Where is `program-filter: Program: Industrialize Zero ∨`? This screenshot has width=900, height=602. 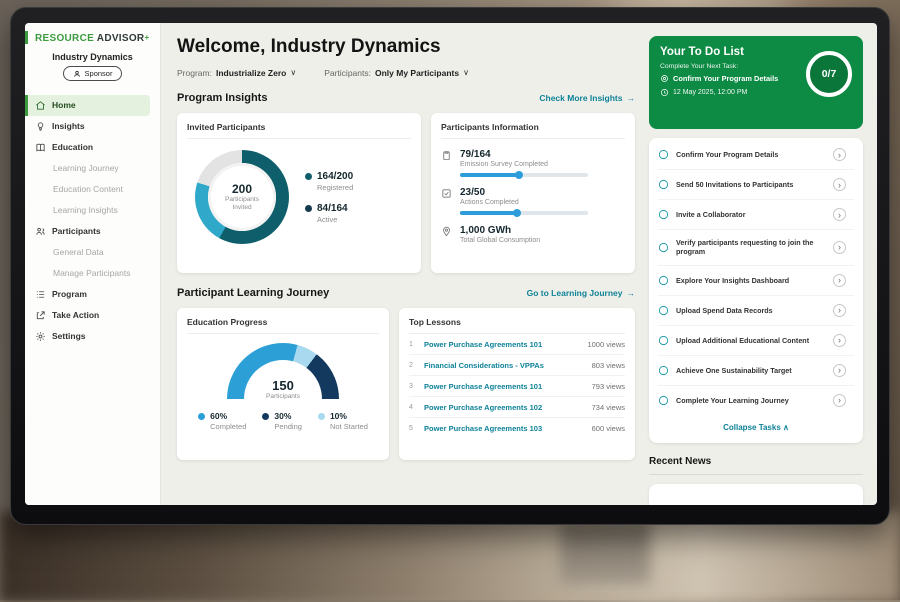 program-filter: Program: Industrialize Zero ∨ is located at coordinates (236, 73).